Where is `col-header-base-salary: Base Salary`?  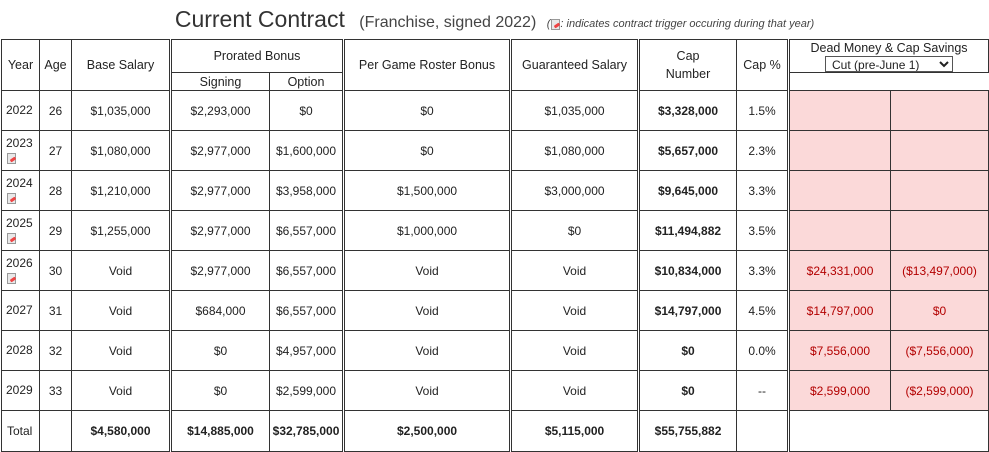
col-header-base-salary: Base Salary is located at coordinates (121, 65).